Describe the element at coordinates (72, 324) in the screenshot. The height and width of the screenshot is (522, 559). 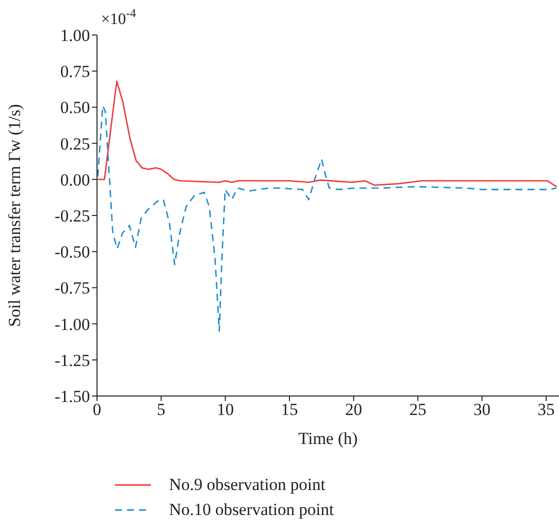
I see `y-tick-label: -1.00` at that location.